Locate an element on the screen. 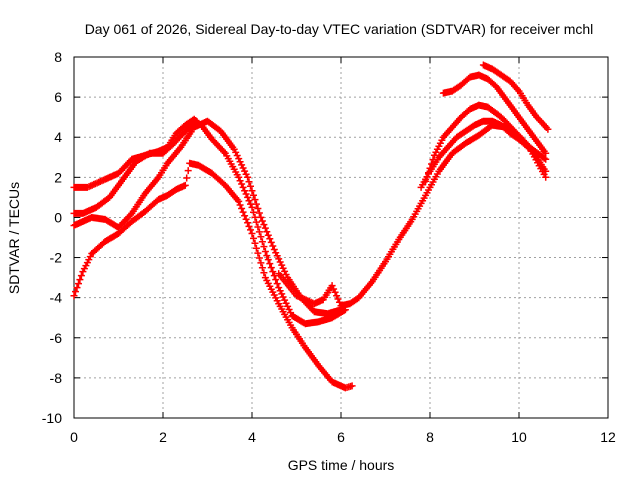 The height and width of the screenshot is (480, 640). y-tick-label-2: -6 is located at coordinates (56, 338).